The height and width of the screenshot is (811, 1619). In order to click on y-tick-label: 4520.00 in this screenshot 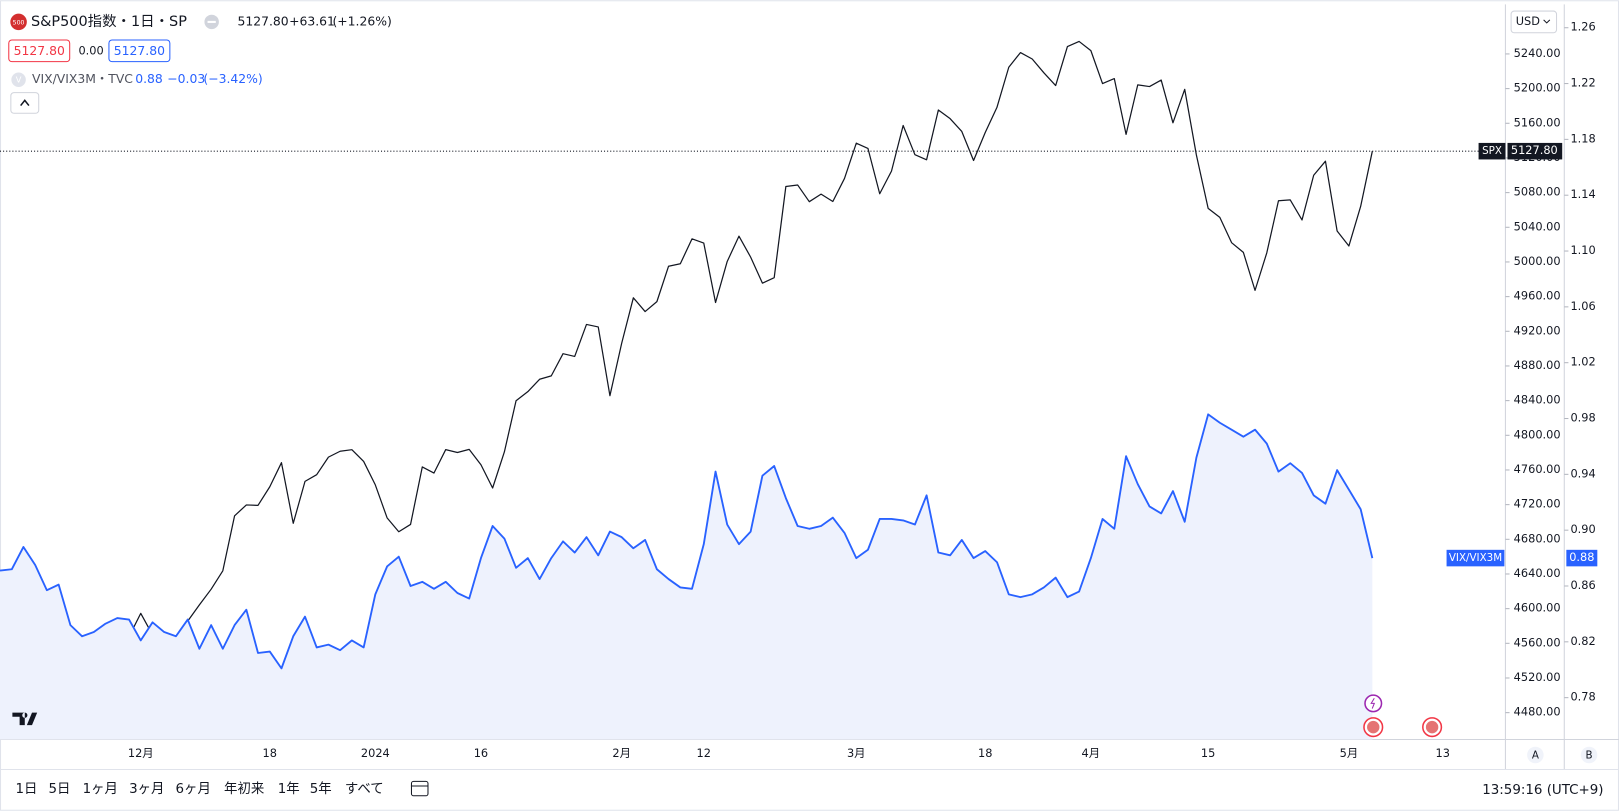, I will do `click(1537, 677)`.